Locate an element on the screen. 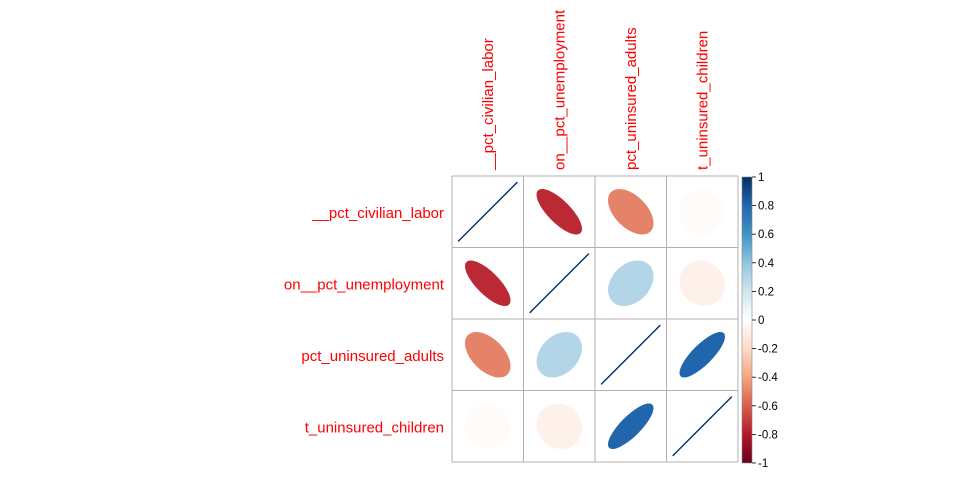 This screenshot has width=960, height=480. row-label: on__pct_unemployment is located at coordinates (364, 284).